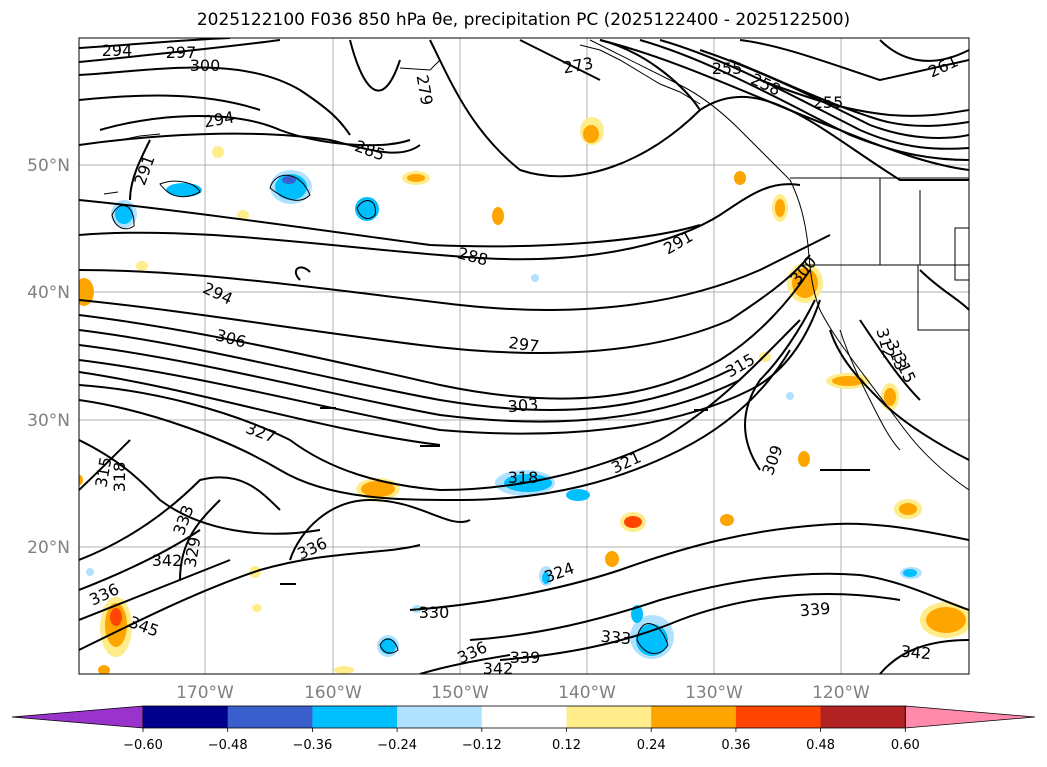  I want to click on contour-label: 300, so click(205, 65).